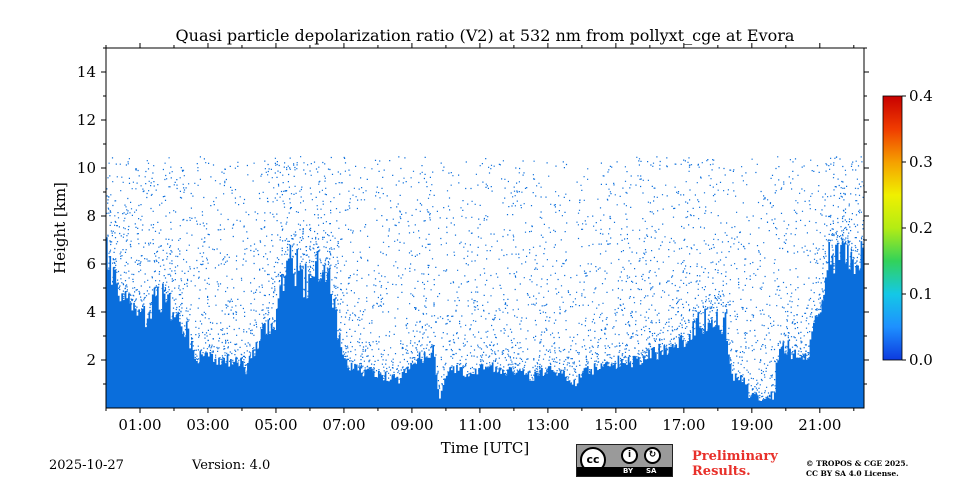  What do you see at coordinates (207, 425) in the screenshot?
I see `x-tick-label: 03:00` at bounding box center [207, 425].